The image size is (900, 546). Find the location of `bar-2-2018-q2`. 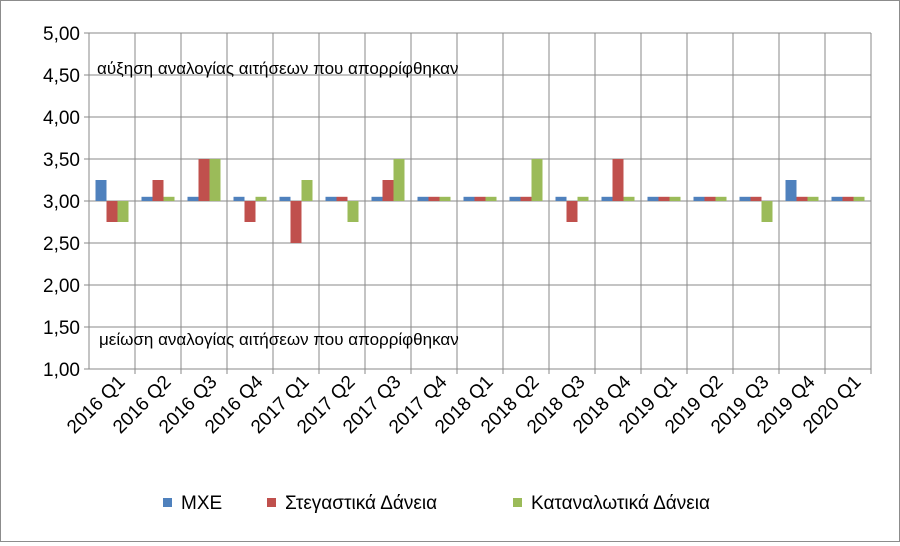

bar-2-2018-q2 is located at coordinates (526, 198).